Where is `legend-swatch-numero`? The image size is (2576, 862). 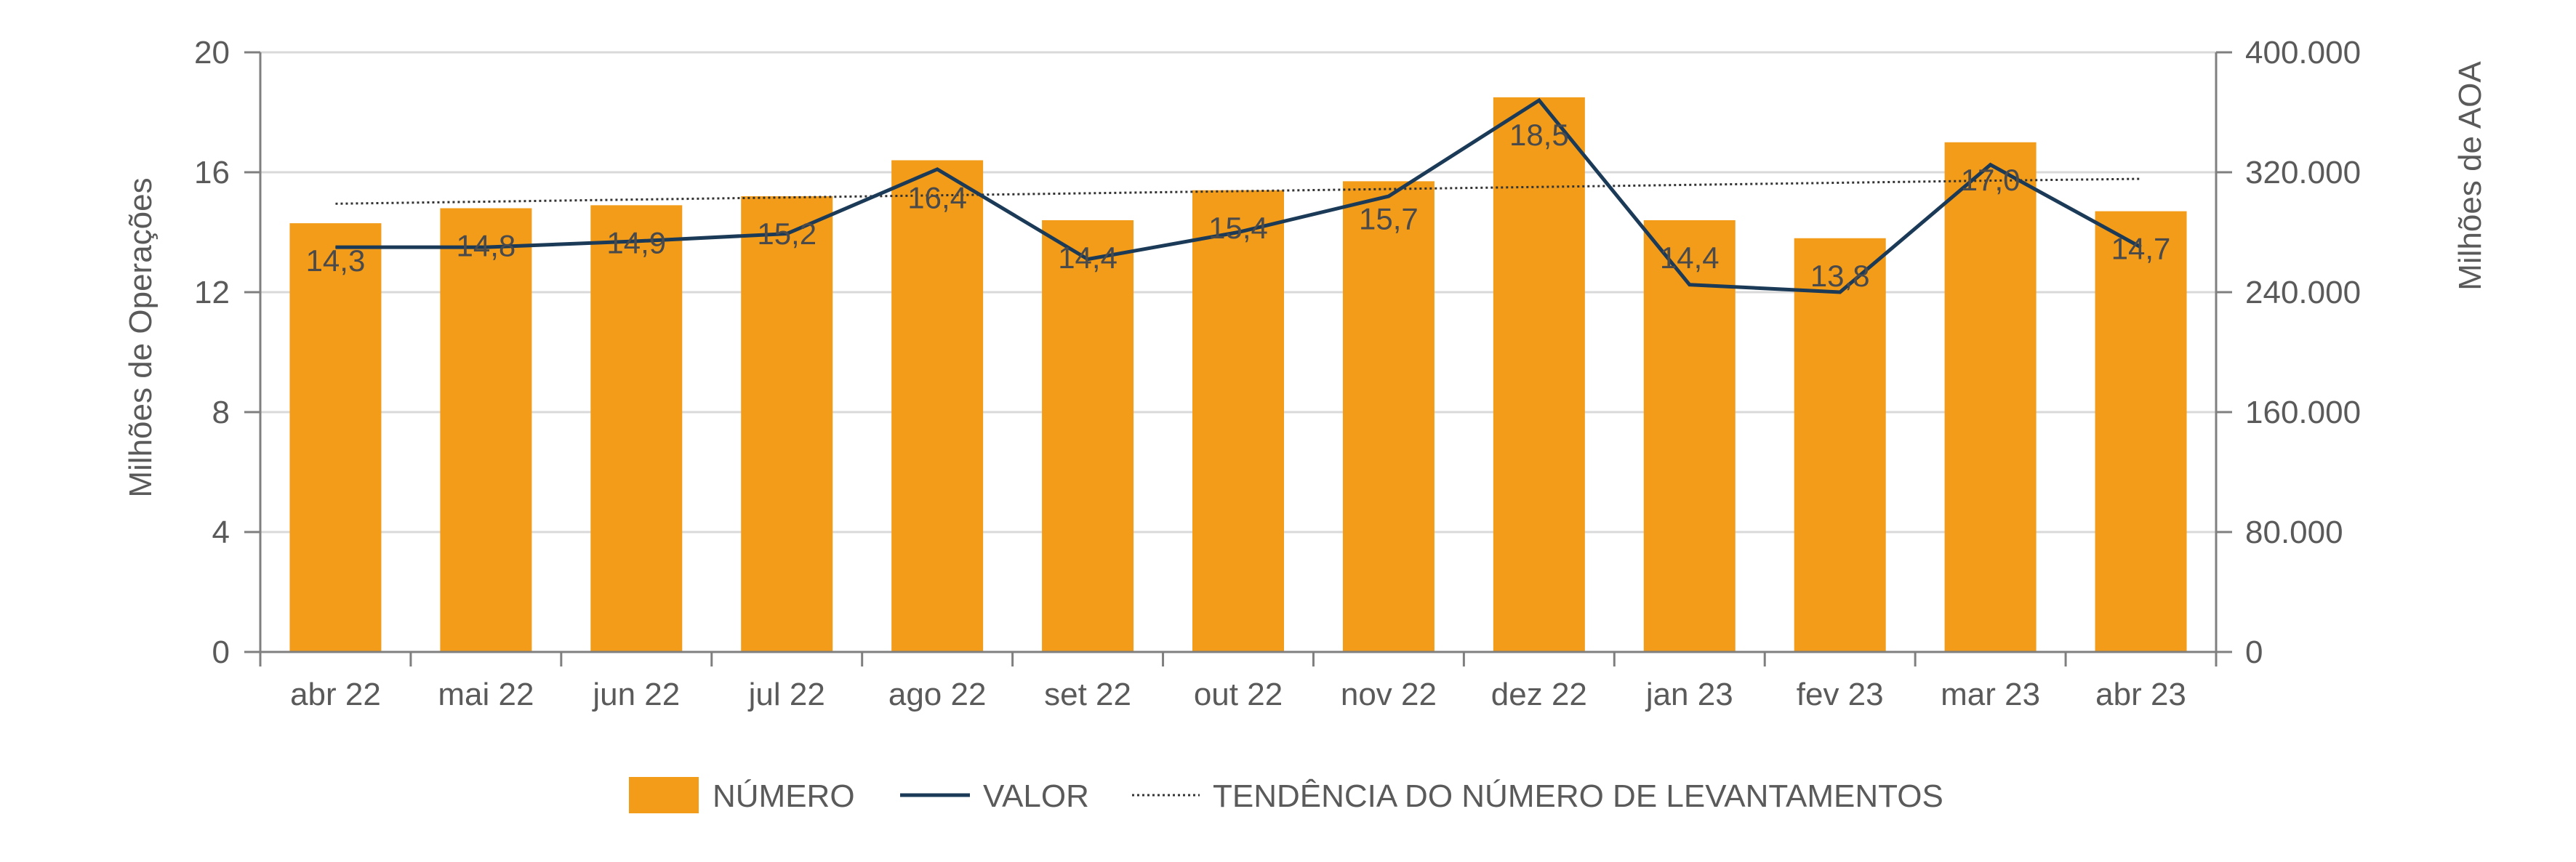 legend-swatch-numero is located at coordinates (664, 795).